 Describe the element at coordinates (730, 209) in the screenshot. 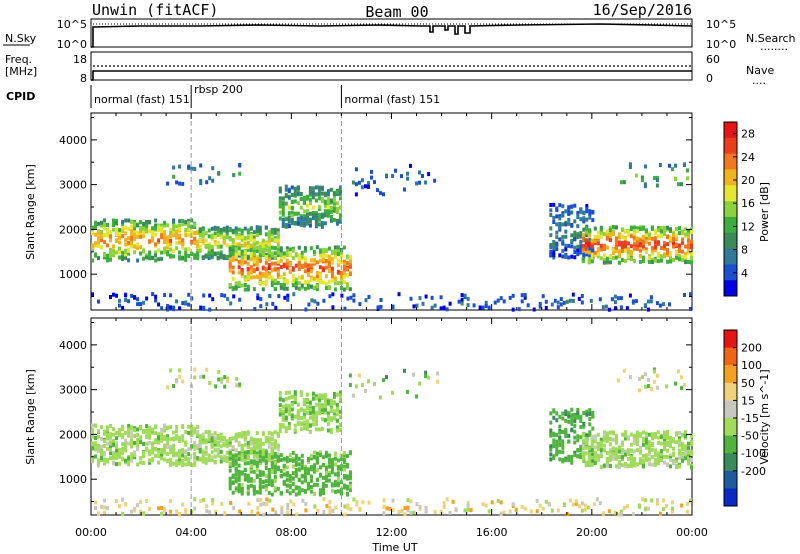

I see `colorbar-swatch` at that location.